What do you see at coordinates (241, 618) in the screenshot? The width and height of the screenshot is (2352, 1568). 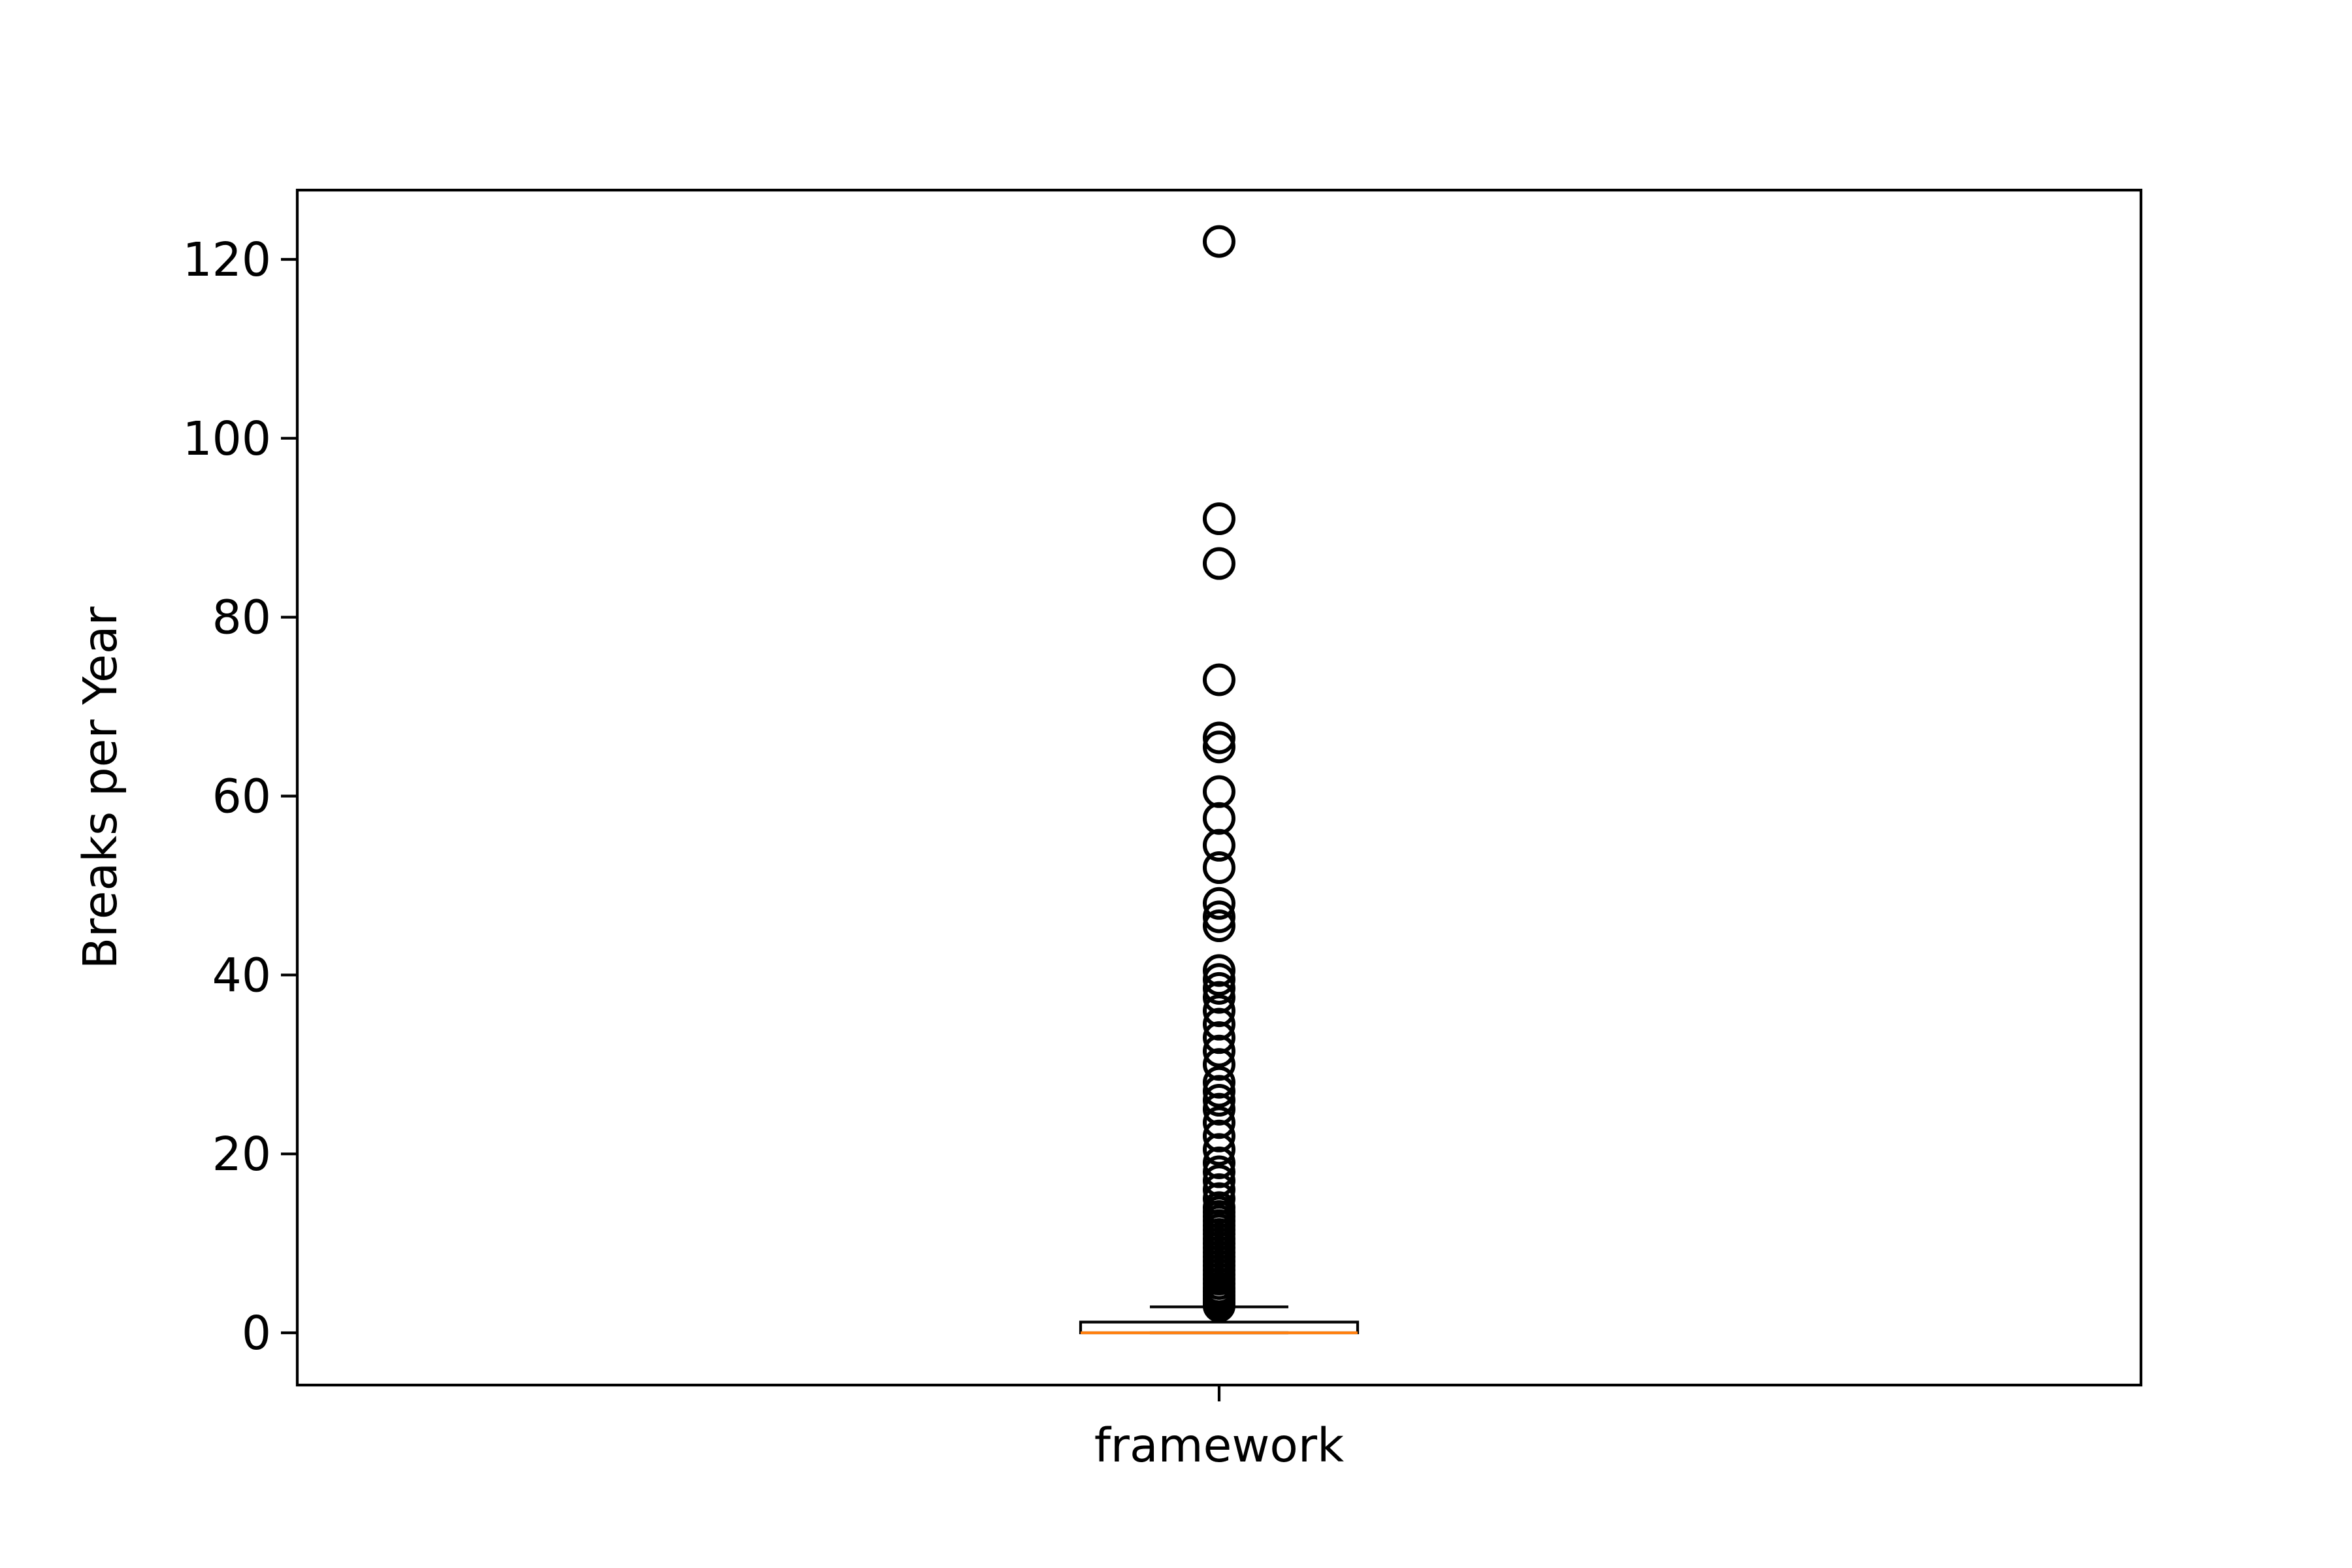 I see `y-tick-label: 80` at bounding box center [241, 618].